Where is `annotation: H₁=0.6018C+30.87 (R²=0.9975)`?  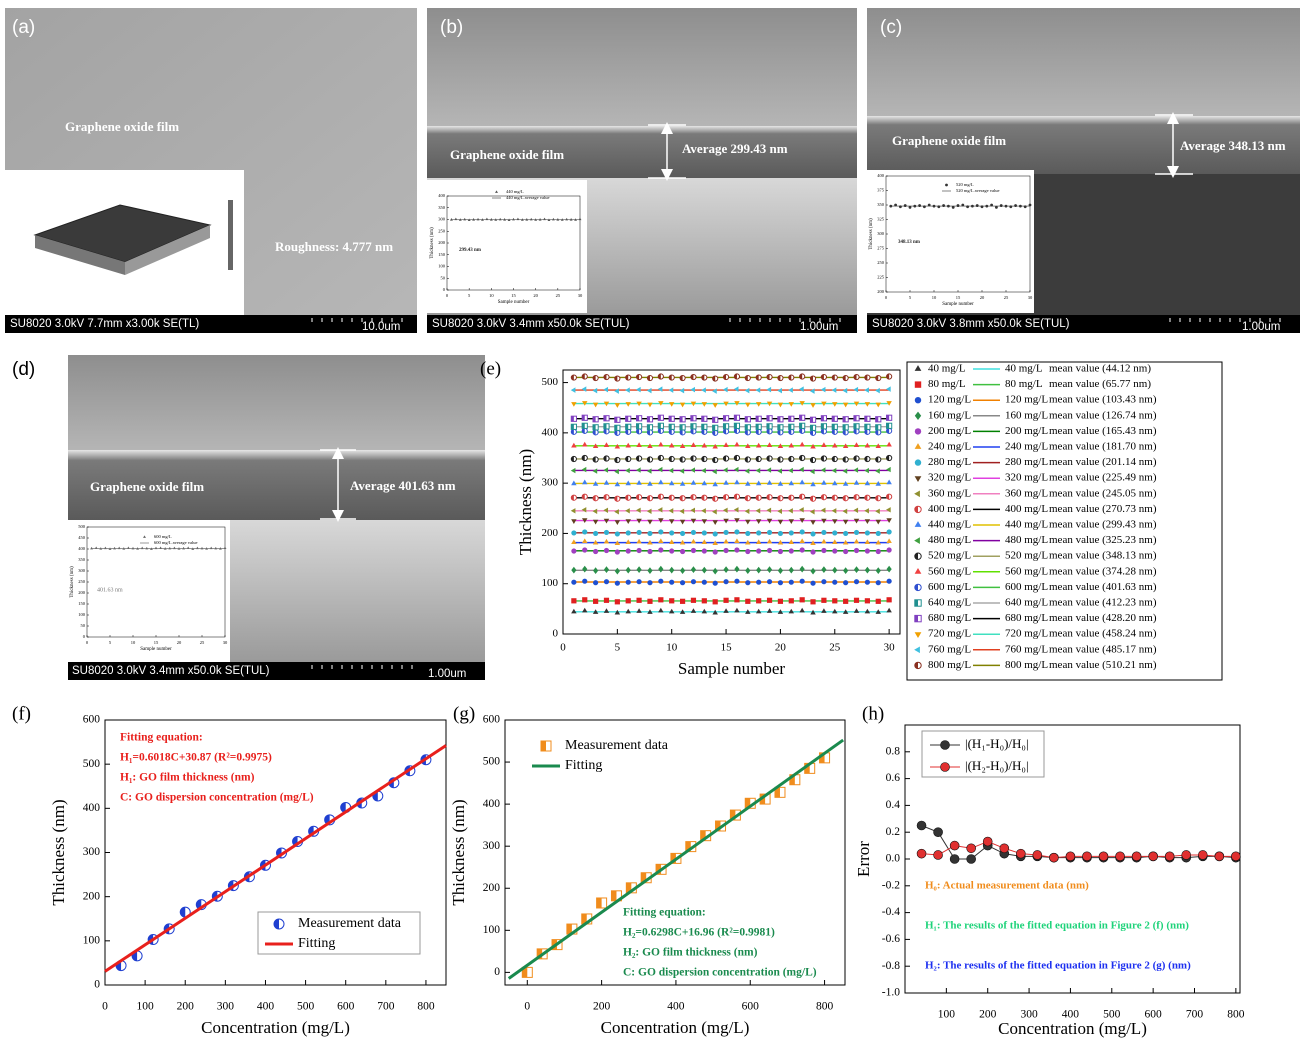
annotation: H₁=0.6018C+30.87 (R²=0.9975) is located at coordinates (196, 758).